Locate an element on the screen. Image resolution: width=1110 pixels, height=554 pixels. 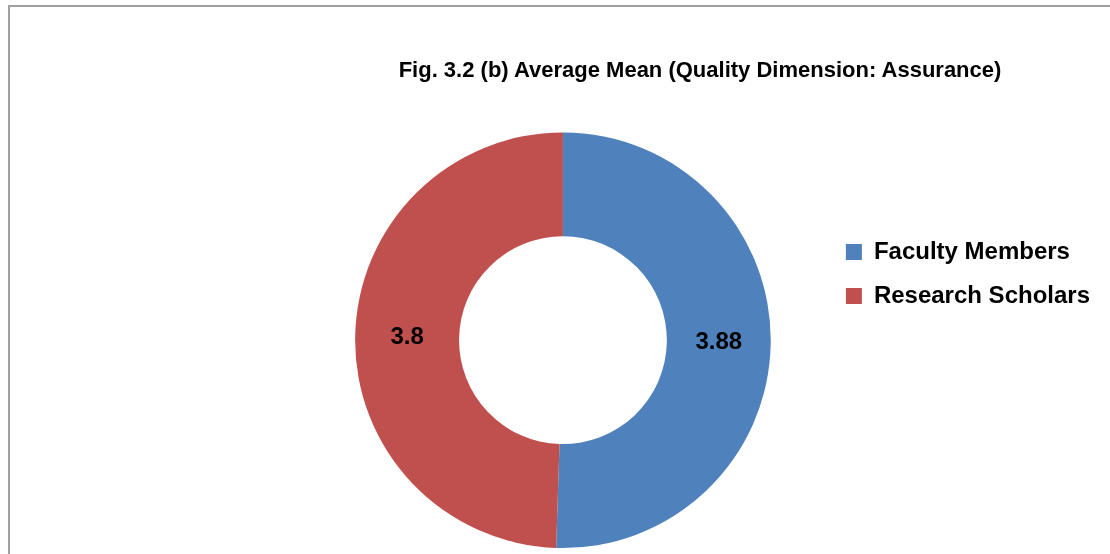
legend-label: Research Scholars is located at coordinates (982, 294).